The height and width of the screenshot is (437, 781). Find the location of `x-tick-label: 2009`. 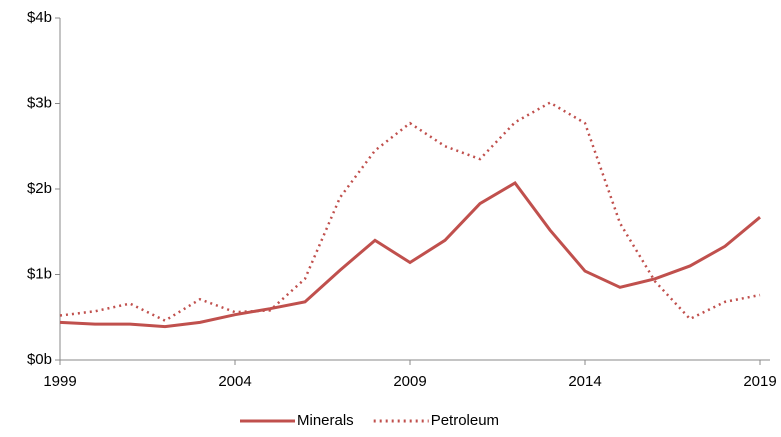

x-tick-label: 2009 is located at coordinates (409, 381).